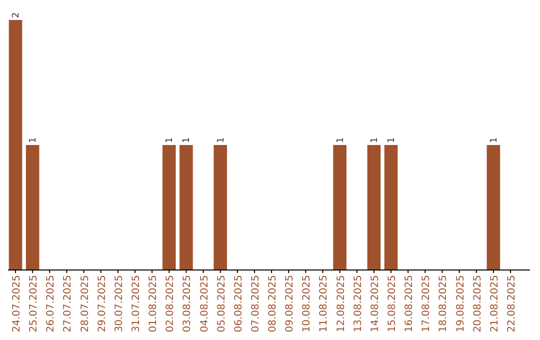 This screenshot has height=340, width=540. I want to click on x-tick-label: 05.08.2025, so click(222, 303).